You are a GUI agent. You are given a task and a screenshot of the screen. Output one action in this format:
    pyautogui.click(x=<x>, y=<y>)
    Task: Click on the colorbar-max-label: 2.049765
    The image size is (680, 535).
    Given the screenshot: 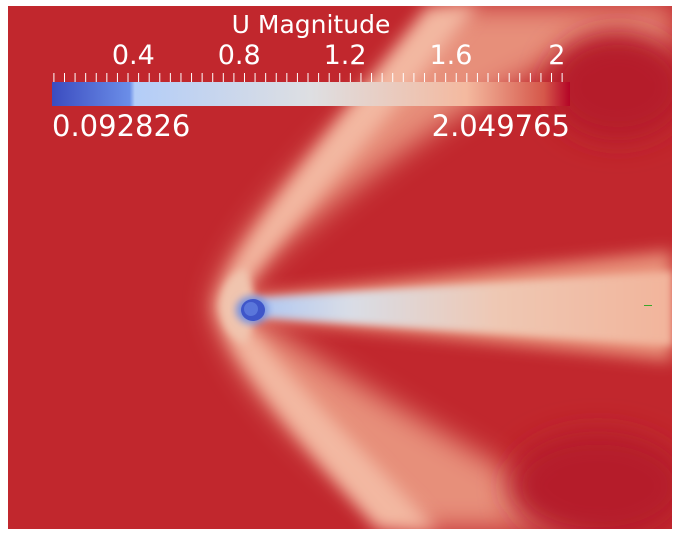 What is the action you would take?
    pyautogui.click(x=500, y=126)
    